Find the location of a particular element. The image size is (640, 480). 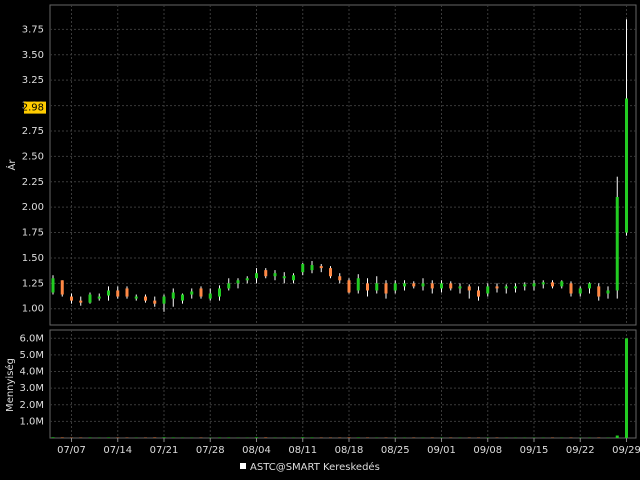

y-tick-label: 1.50 is located at coordinates (33, 258).